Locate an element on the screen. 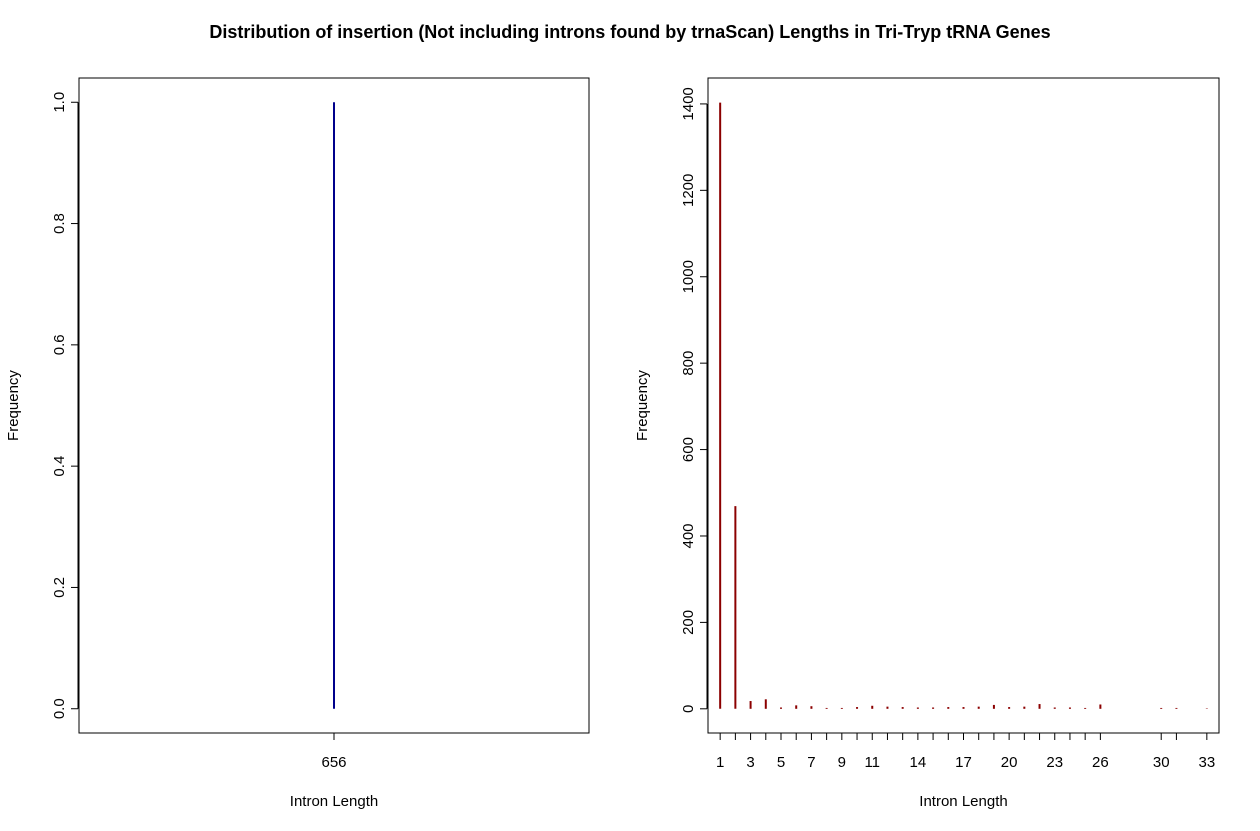  y-tick-label: 0.8 is located at coordinates (59, 223).